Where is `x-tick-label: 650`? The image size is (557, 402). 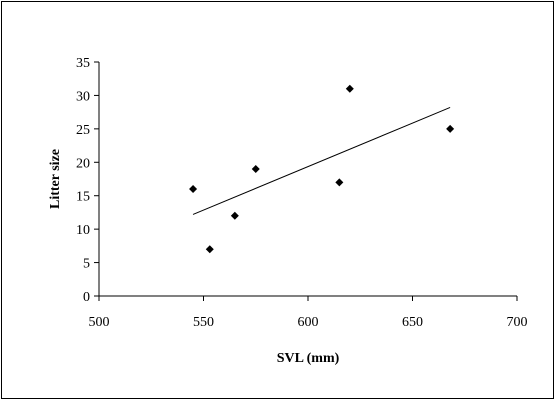
x-tick-label: 650 is located at coordinates (412, 322).